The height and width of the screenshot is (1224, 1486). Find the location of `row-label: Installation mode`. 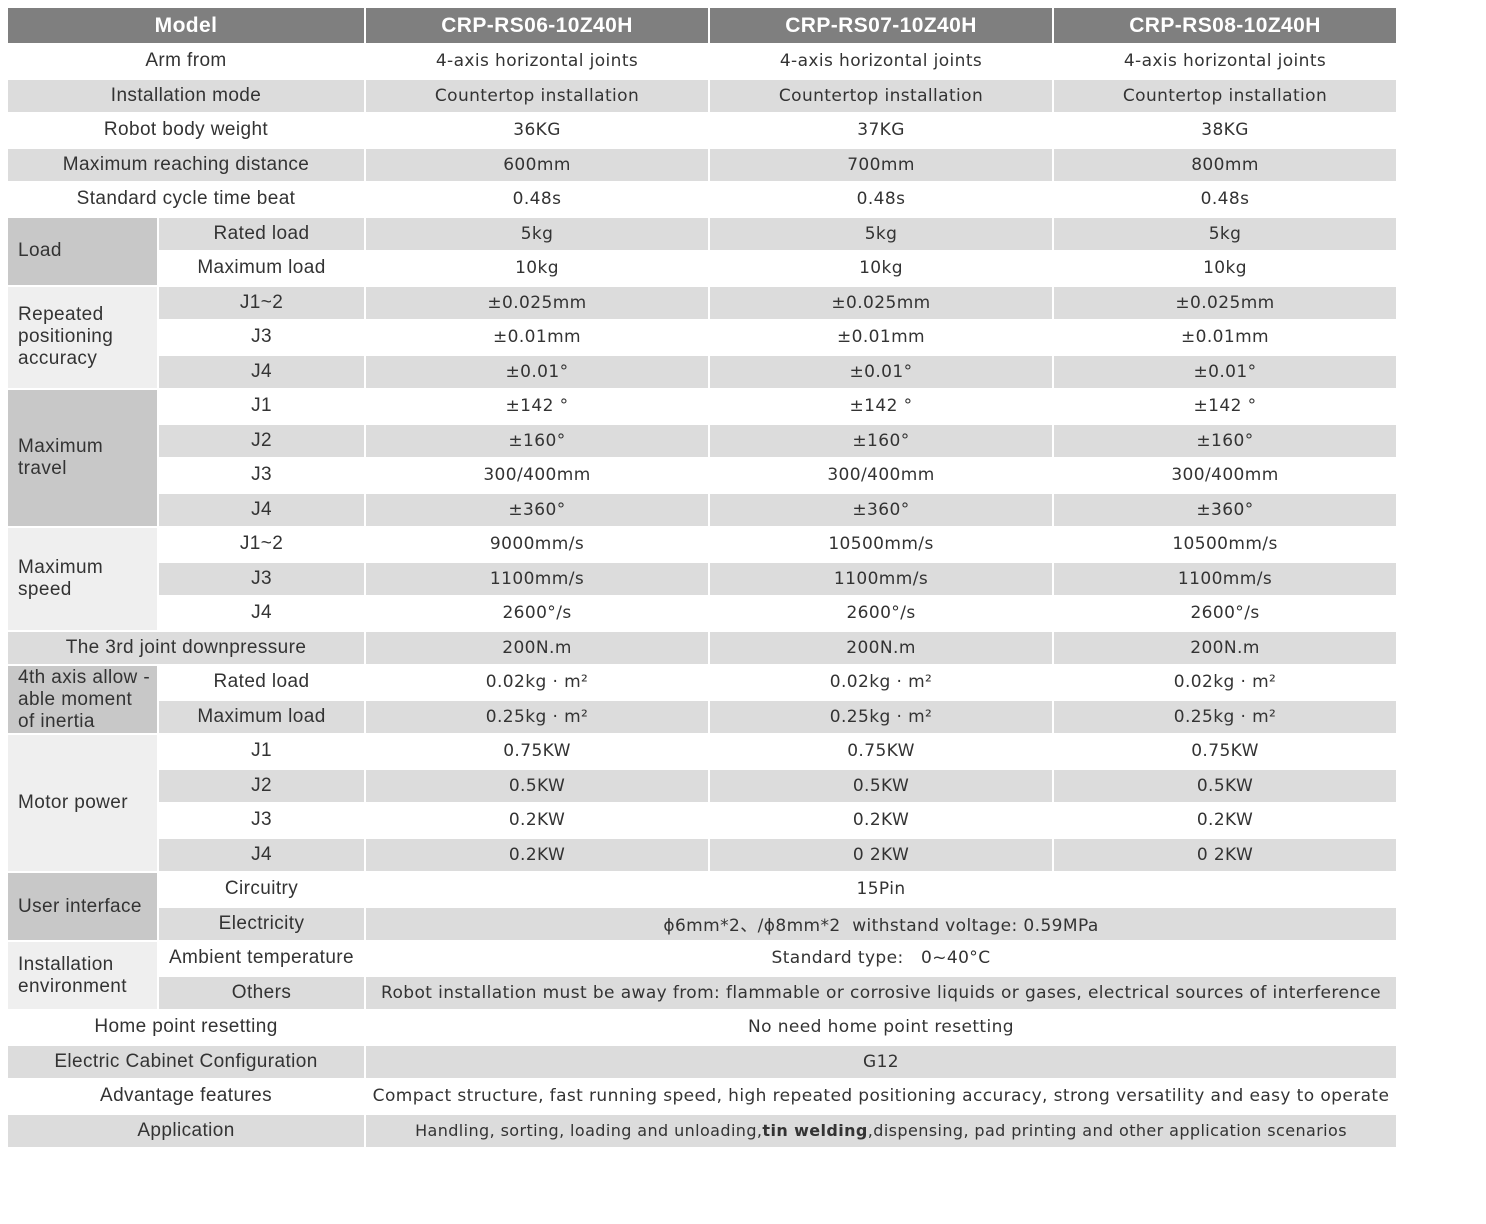

row-label: Installation mode is located at coordinates (186, 95).